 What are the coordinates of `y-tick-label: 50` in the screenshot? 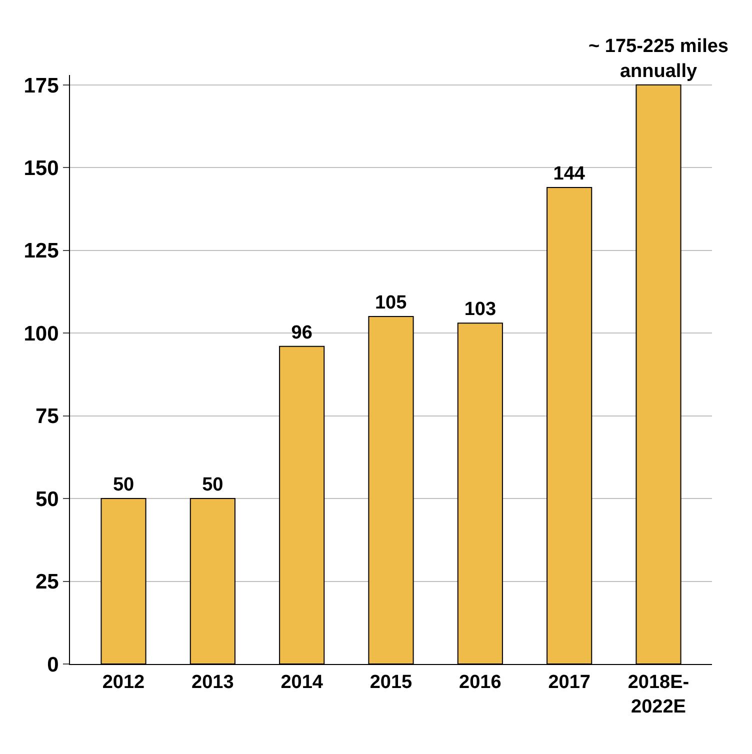 It's located at (47, 499).